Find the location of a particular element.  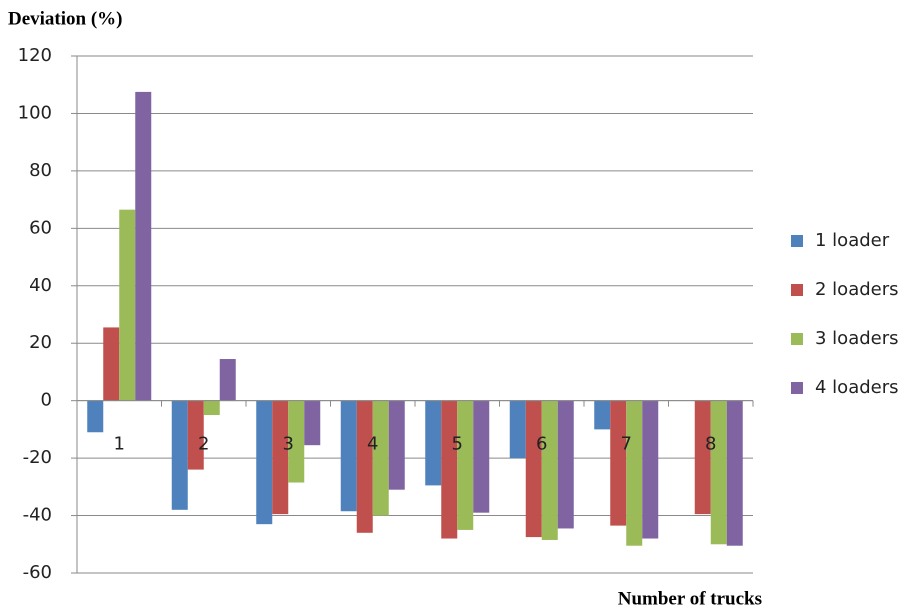

y-tick-label: -60 is located at coordinates (37, 572).